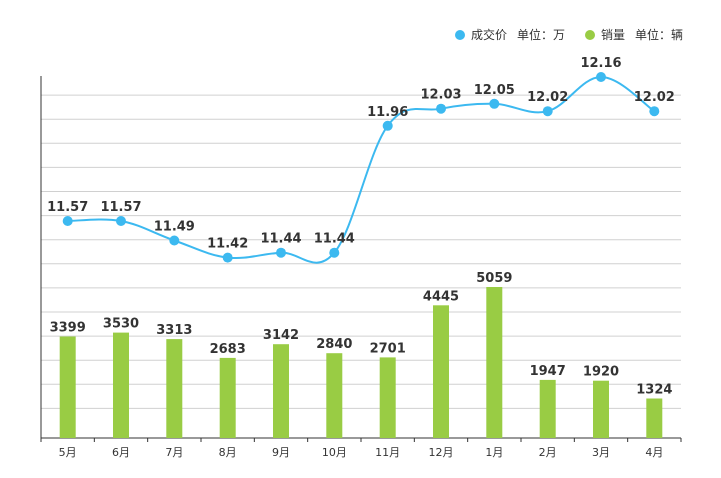 The height and width of the screenshot is (478, 721). I want to click on line-data-label: 12.05, so click(494, 90).